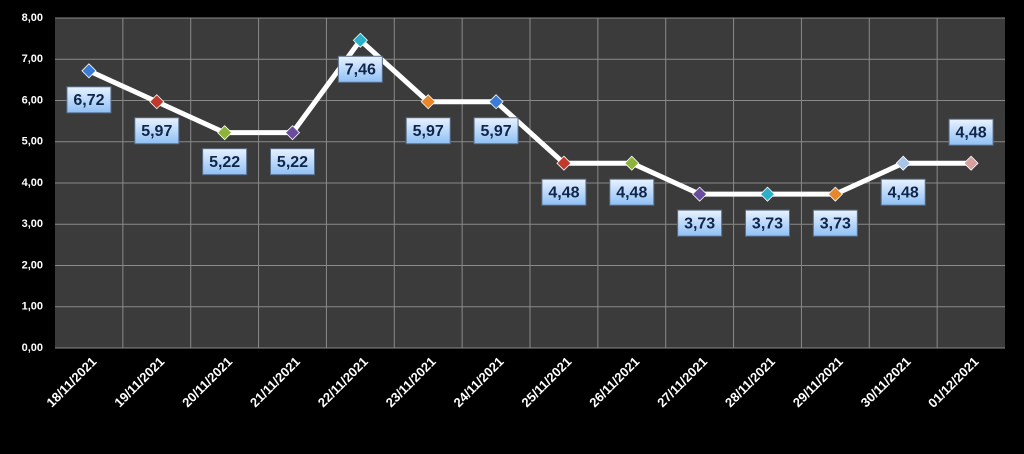 The image size is (1024, 454). What do you see at coordinates (32, 348) in the screenshot?
I see `y-tick-label: 0,00` at bounding box center [32, 348].